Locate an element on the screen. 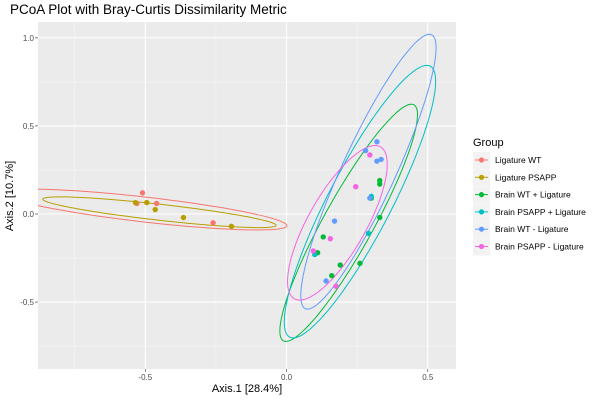 This screenshot has width=600, height=400. y-tick-label: 0.0 is located at coordinates (29, 214).